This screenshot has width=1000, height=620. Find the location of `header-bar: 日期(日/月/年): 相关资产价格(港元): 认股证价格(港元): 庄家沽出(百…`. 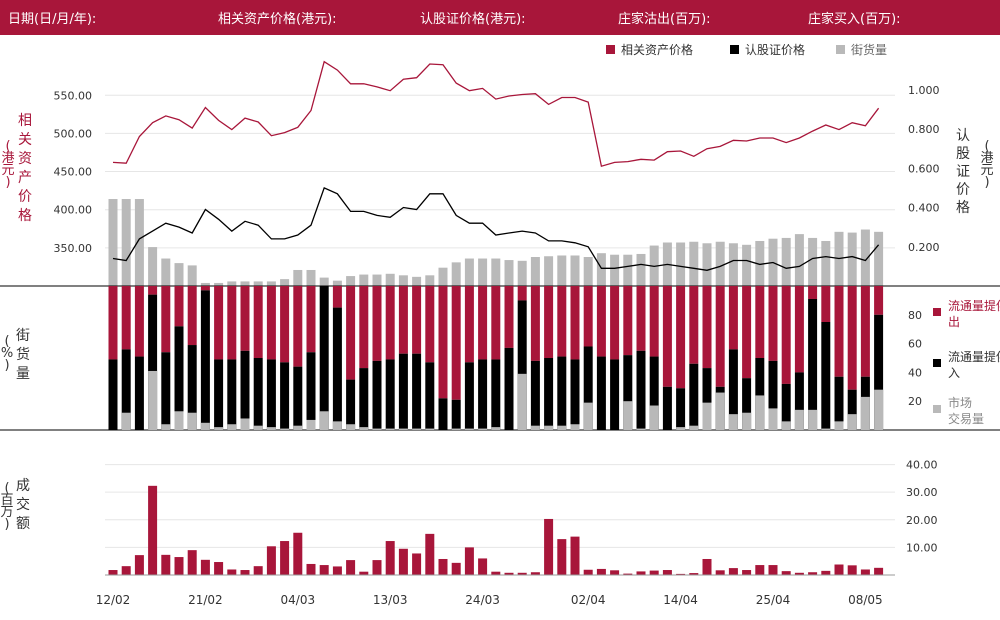

header-bar: 日期(日/月/年): 相关资产价格(港元): 认股证价格(港元): 庄家沽出(百… is located at coordinates (500, 17).